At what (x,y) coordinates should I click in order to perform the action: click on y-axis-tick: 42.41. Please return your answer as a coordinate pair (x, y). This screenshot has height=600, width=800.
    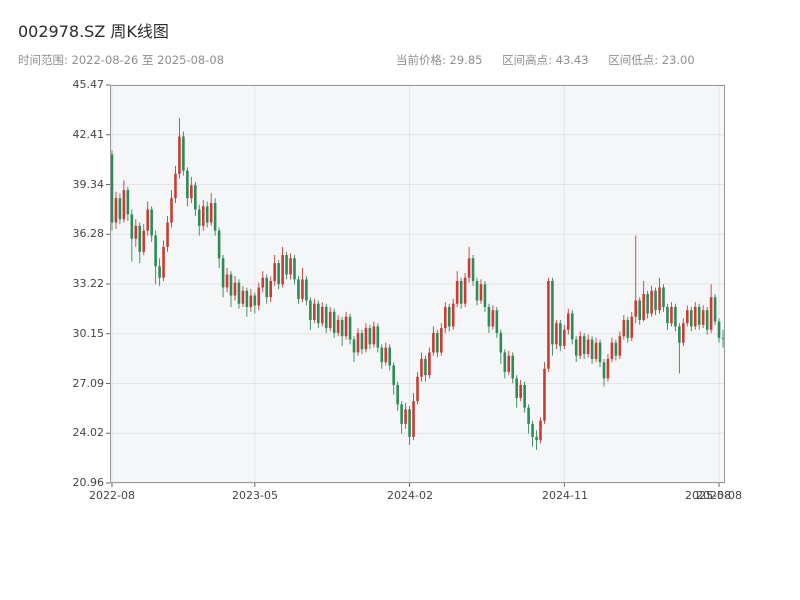
    Looking at the image, I should click on (88, 134).